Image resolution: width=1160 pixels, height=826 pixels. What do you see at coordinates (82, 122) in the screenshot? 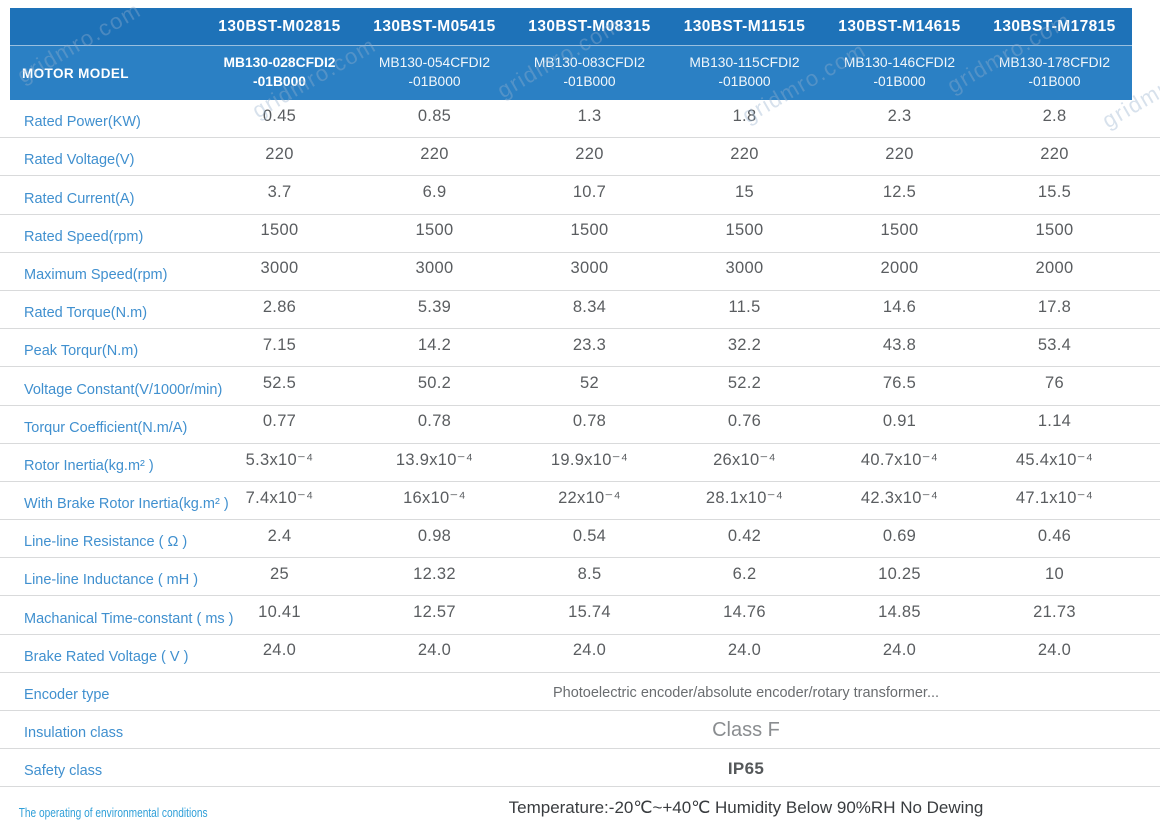
I see `row-label: Rated Power(KW)` at bounding box center [82, 122].